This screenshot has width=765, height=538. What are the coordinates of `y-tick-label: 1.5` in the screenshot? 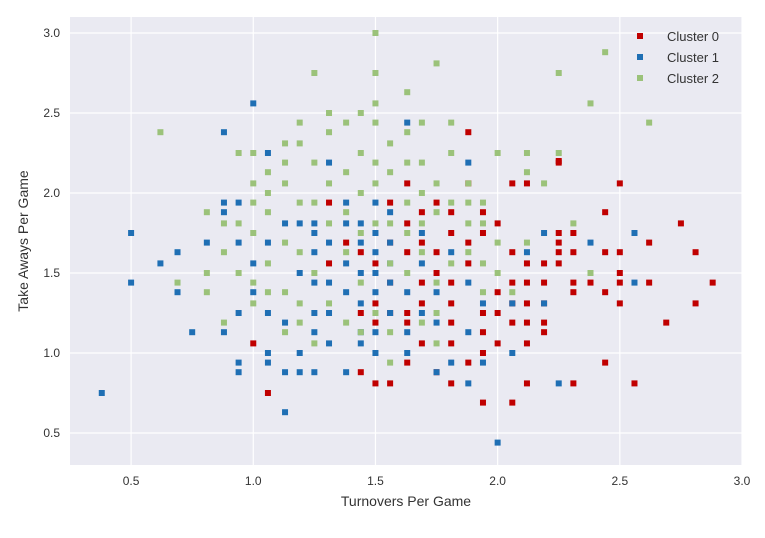 It's located at (51, 273).